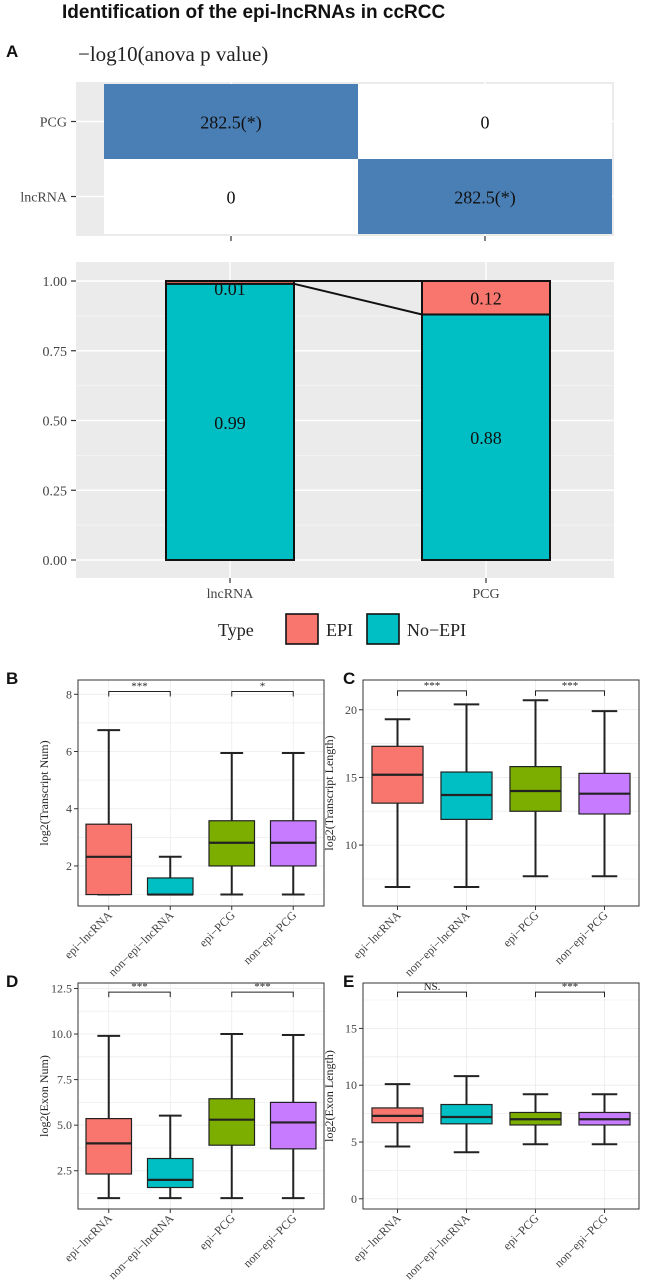 The height and width of the screenshot is (1283, 648). What do you see at coordinates (69, 694) in the screenshot?
I see `boxplot-y-tick-label: 8` at bounding box center [69, 694].